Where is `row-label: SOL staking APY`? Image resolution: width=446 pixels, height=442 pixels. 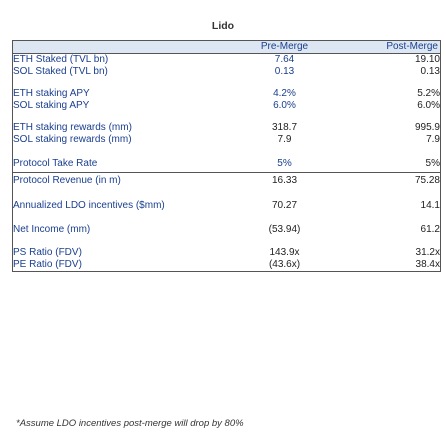 row-label: SOL staking APY is located at coordinates (122, 106).